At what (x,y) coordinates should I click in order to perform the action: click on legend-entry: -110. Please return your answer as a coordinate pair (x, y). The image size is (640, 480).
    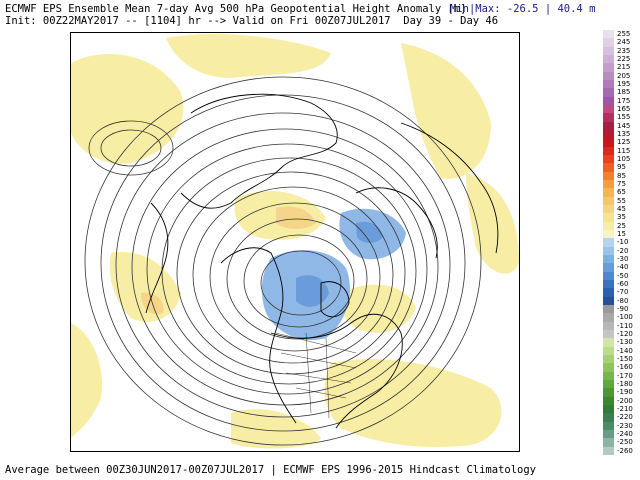
    Looking at the image, I should click on (620, 325).